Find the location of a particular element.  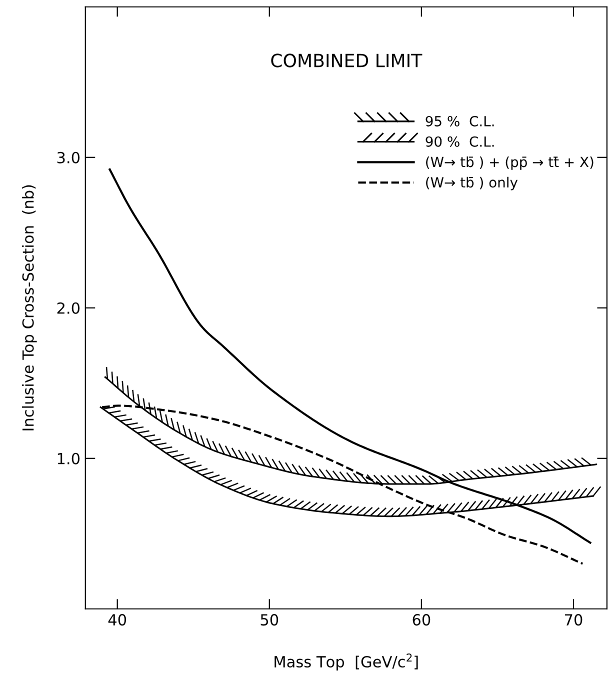

legend-label: 90 % C.L. is located at coordinates (460, 141).